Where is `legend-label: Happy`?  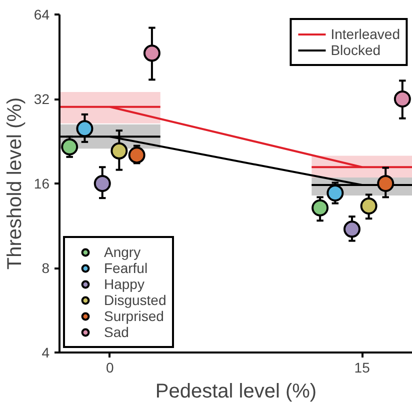
legend-label: Happy is located at coordinates (124, 284).